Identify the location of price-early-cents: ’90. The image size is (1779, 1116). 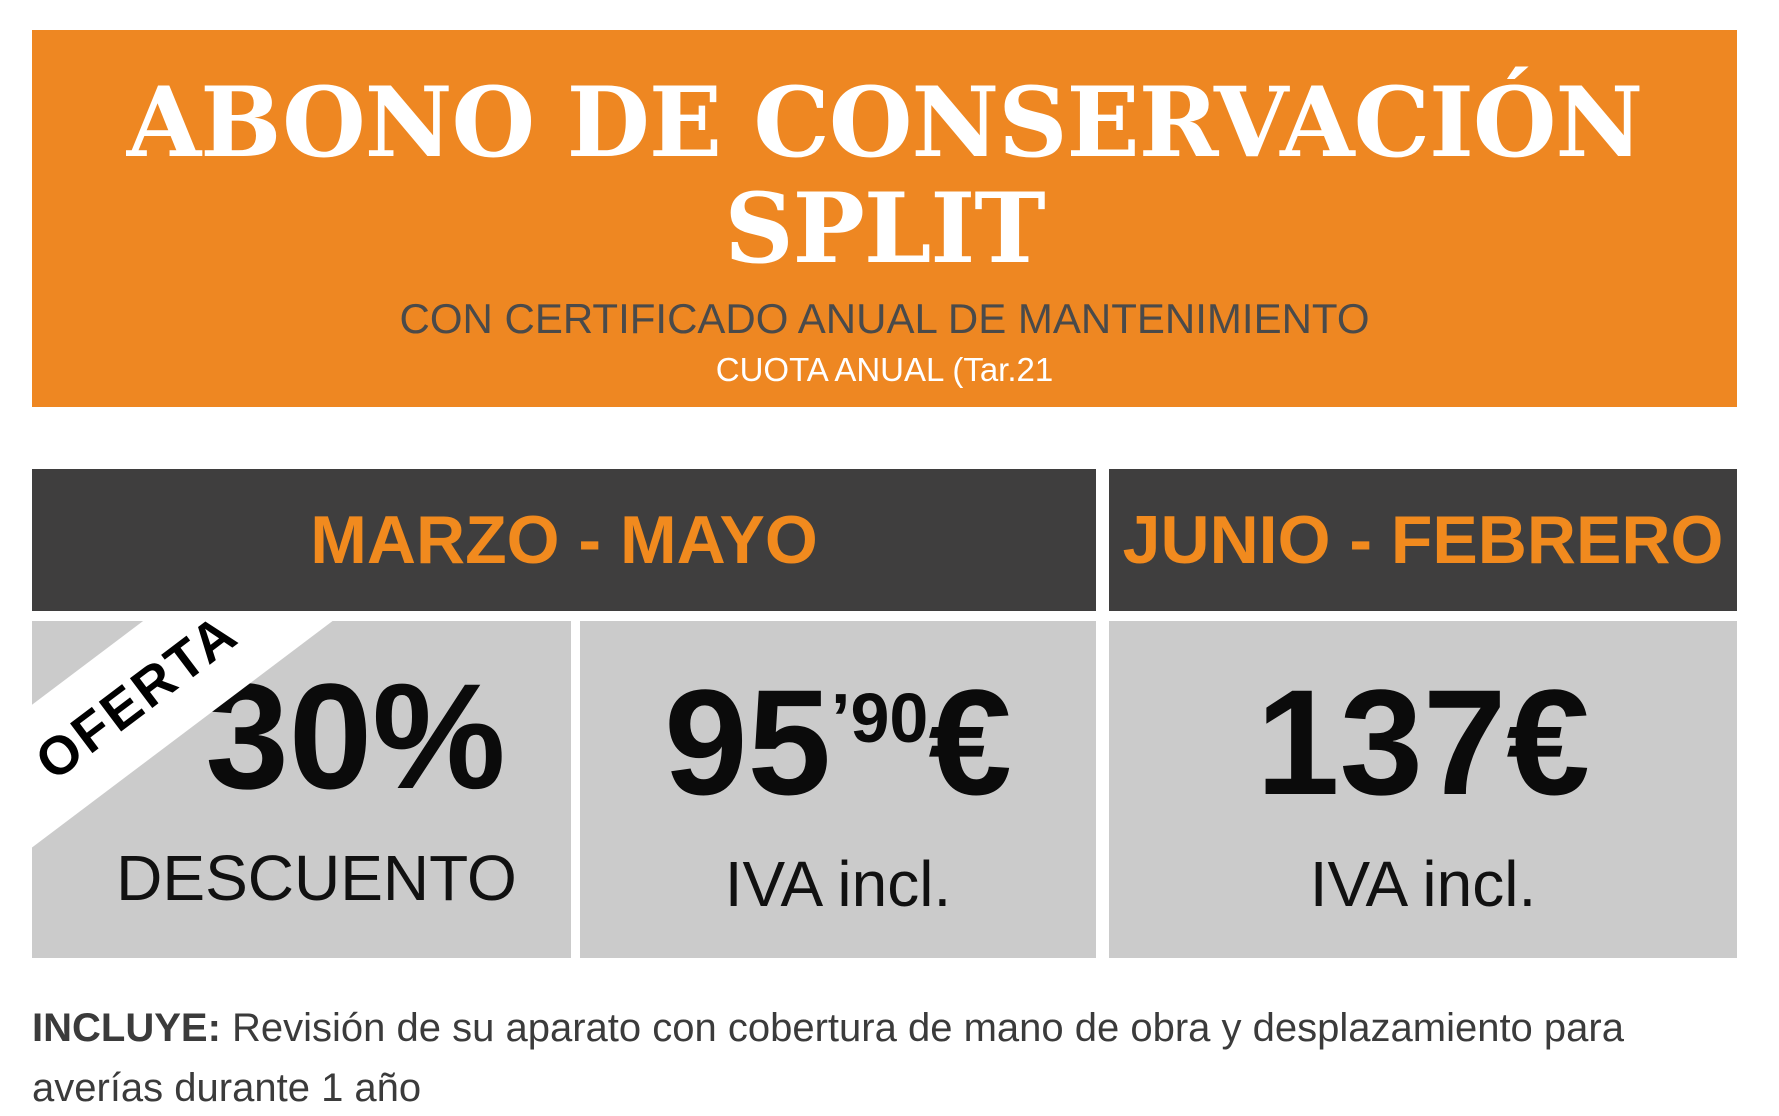
(880, 718).